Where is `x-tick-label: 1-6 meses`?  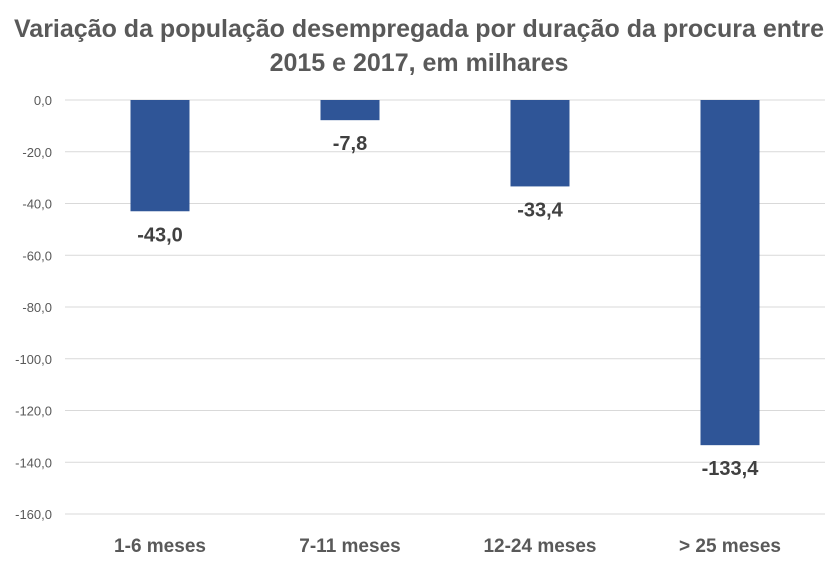
x-tick-label: 1-6 meses is located at coordinates (160, 546).